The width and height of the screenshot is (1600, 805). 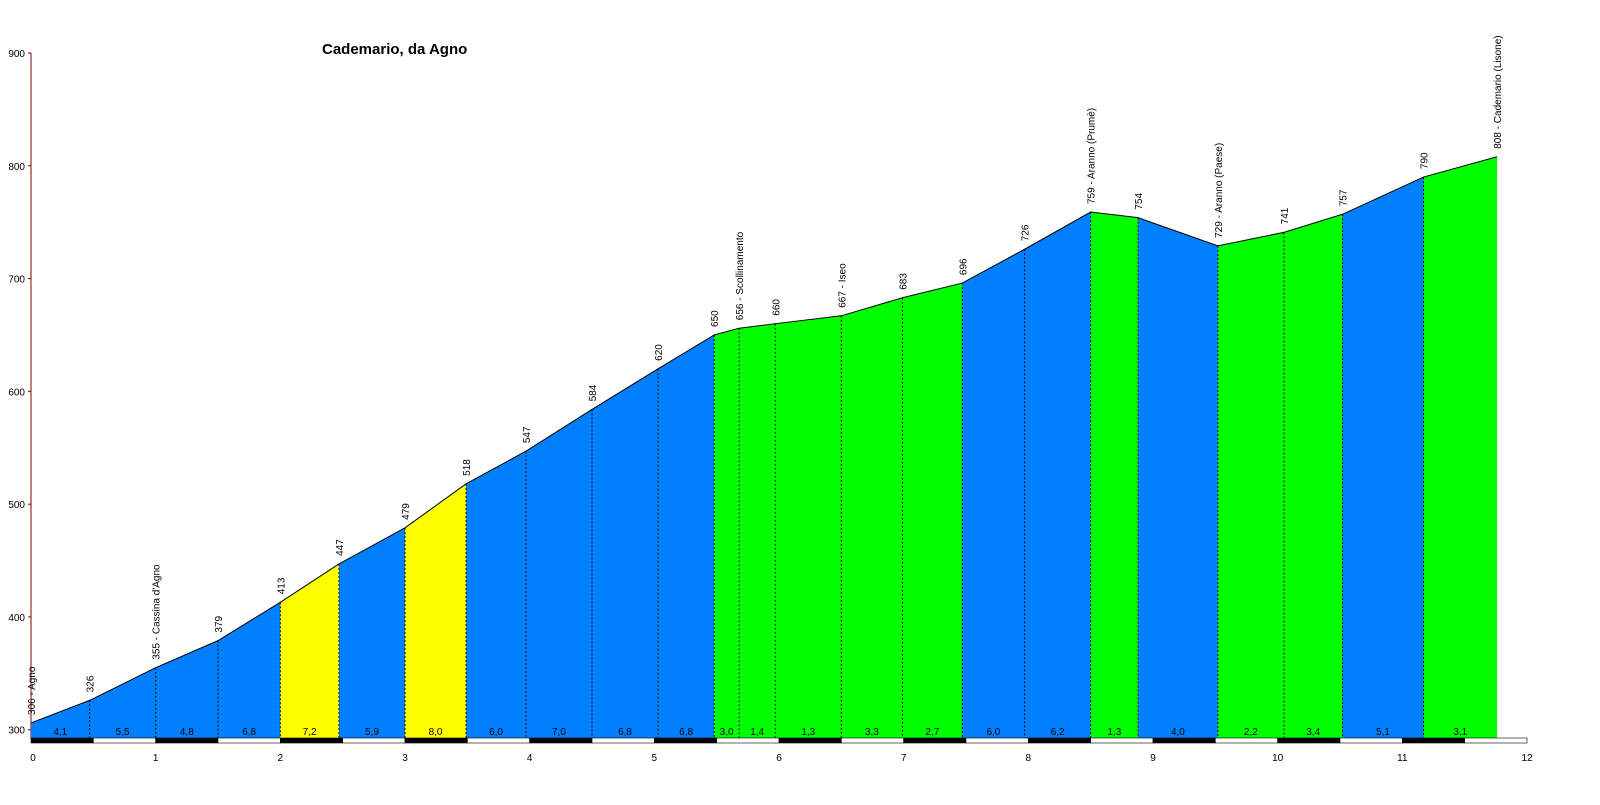 I want to click on y-tick-label: 600, so click(x=16, y=392).